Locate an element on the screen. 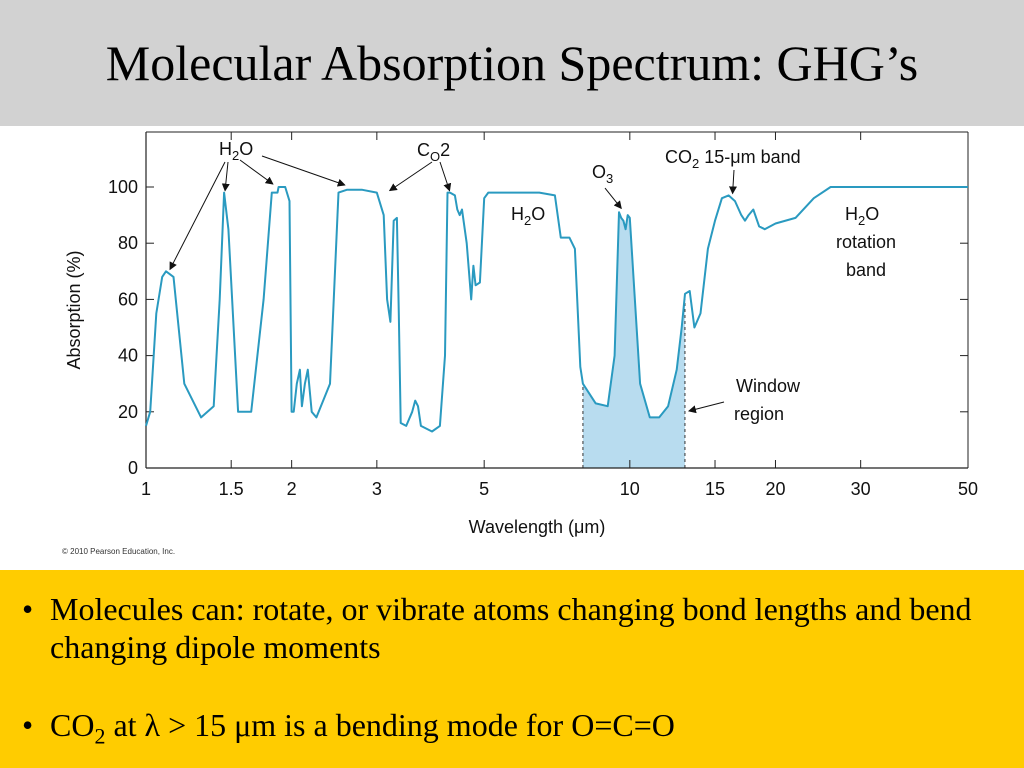 This screenshot has height=768, width=1024. x-axis-label: Wavelength (μm) is located at coordinates (537, 527).